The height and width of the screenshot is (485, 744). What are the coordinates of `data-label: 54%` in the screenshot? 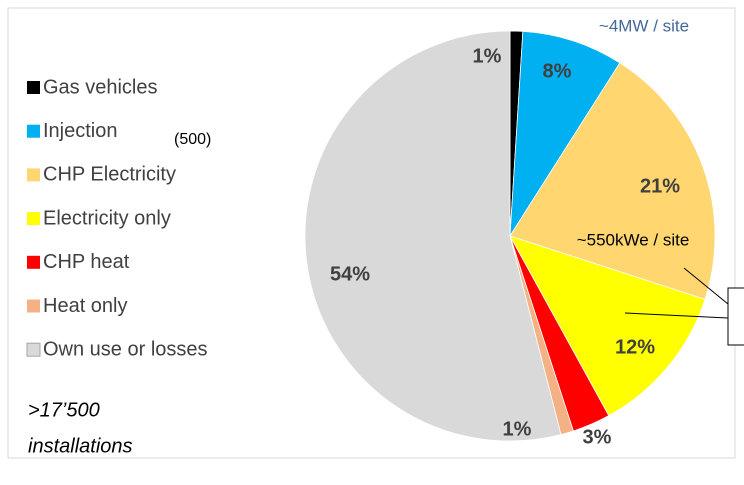 It's located at (350, 274).